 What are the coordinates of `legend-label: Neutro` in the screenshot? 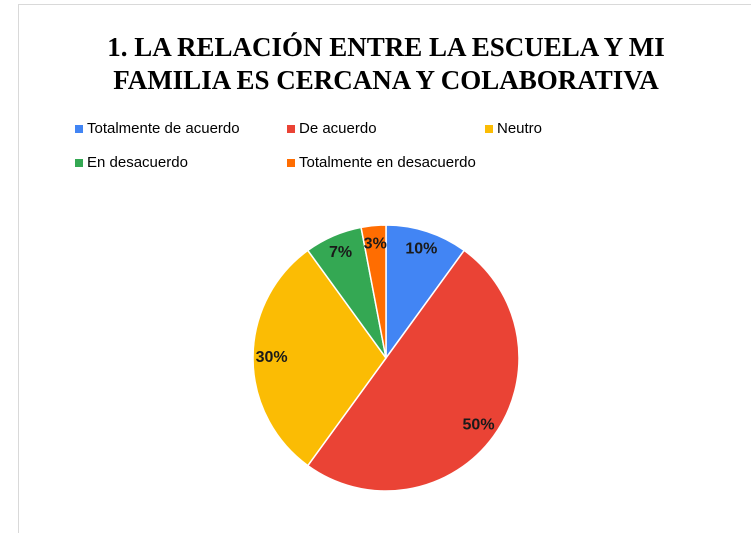 It's located at (519, 128).